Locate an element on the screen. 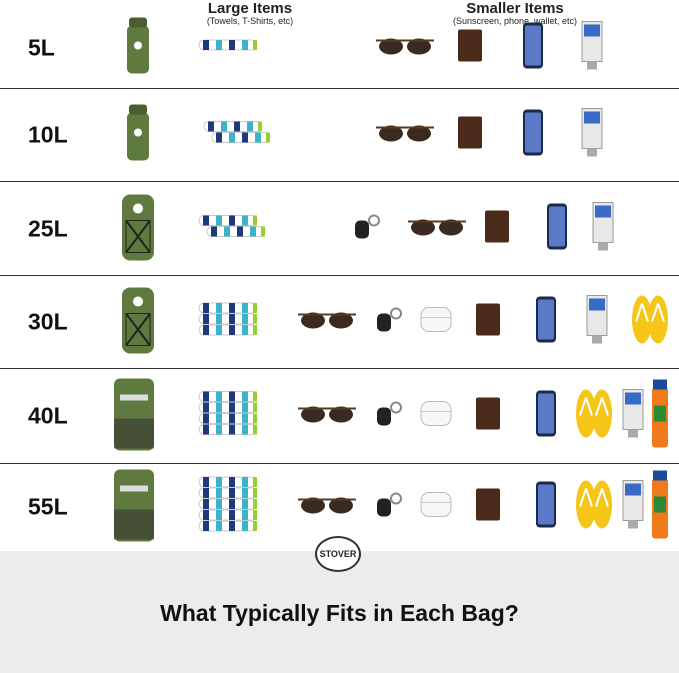 The image size is (679, 673). large-items-header: Large Items (Towels, T-Shirts, etc) is located at coordinates (250, 14).